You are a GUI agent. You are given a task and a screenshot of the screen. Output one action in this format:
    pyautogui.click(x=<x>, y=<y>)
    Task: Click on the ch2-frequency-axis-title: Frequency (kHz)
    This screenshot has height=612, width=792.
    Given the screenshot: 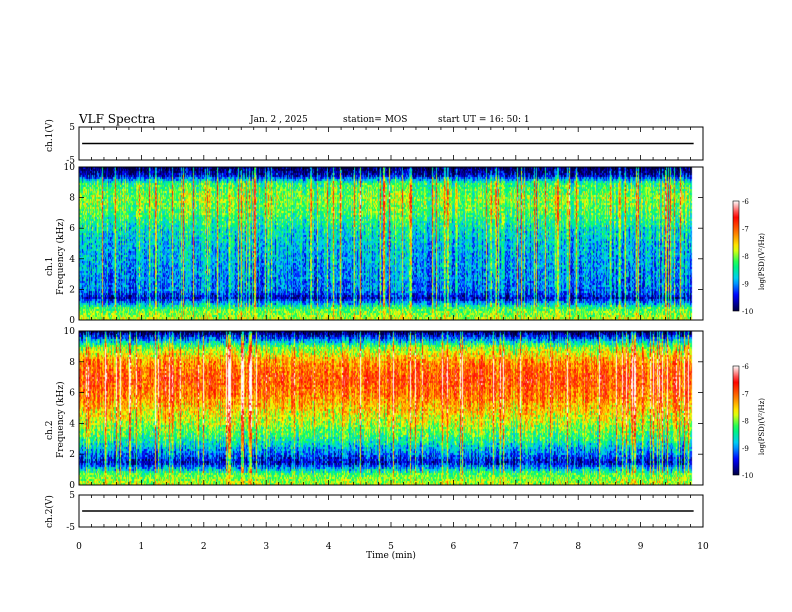 What is the action you would take?
    pyautogui.click(x=61, y=419)
    